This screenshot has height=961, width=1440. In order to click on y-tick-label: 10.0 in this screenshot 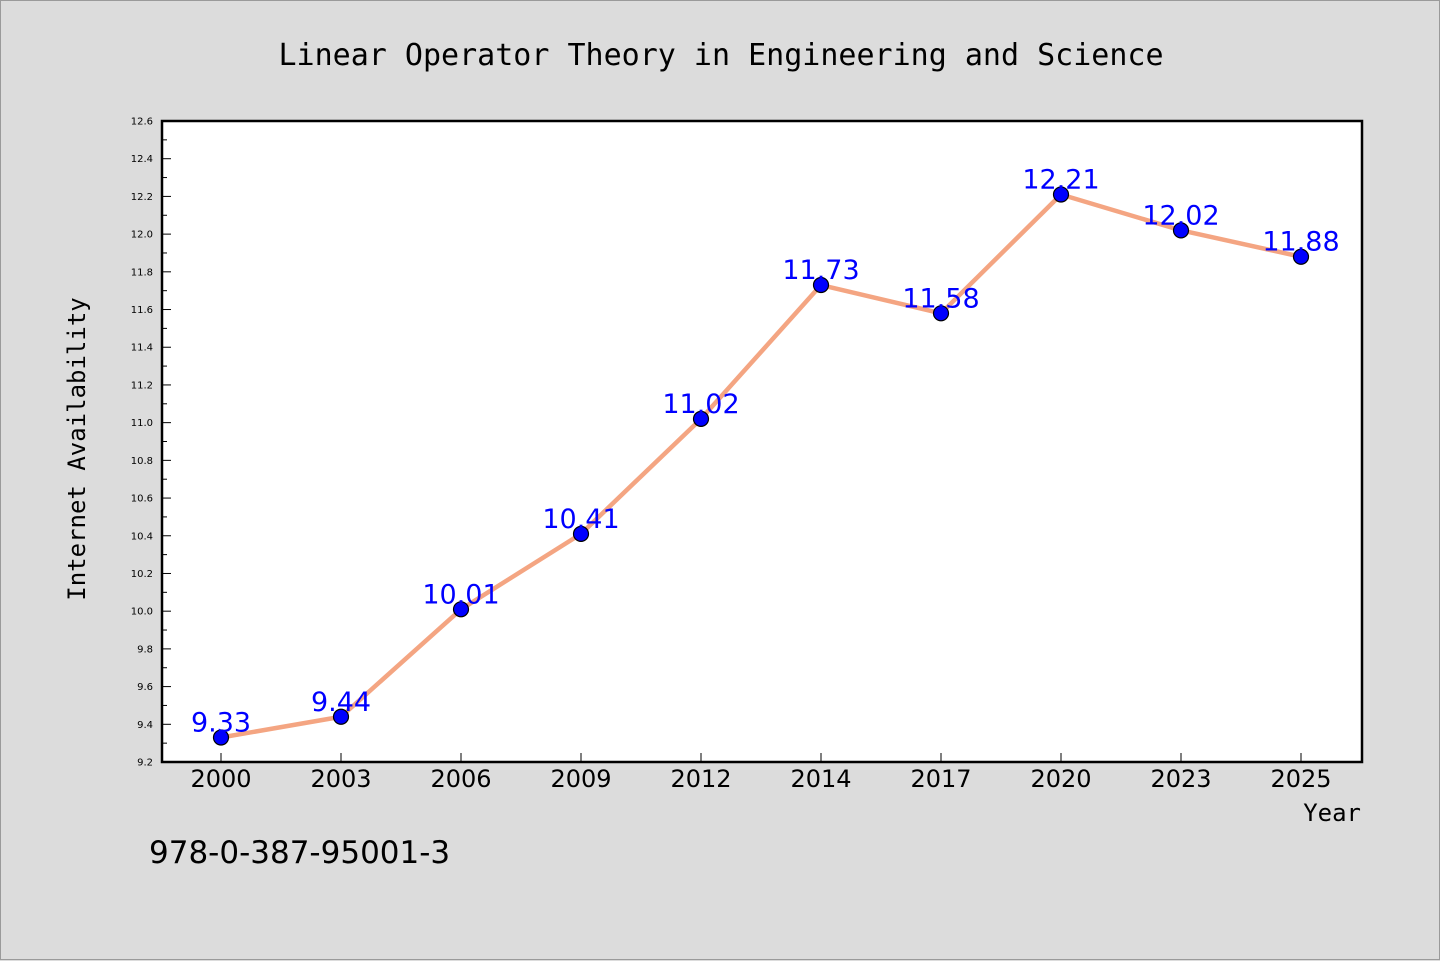, I will do `click(142, 612)`.